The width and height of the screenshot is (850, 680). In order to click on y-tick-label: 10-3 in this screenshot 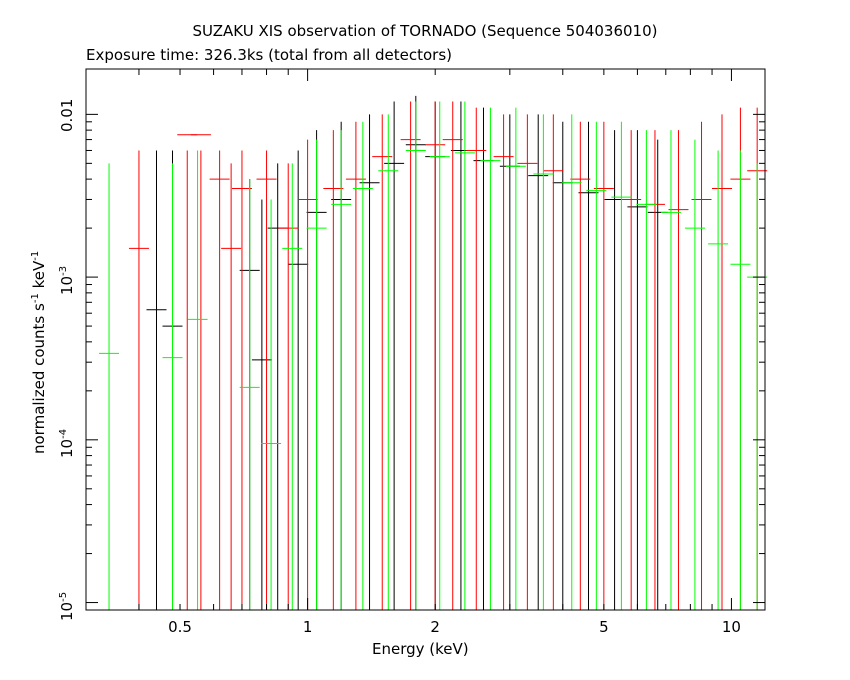, I will do `click(67, 281)`.